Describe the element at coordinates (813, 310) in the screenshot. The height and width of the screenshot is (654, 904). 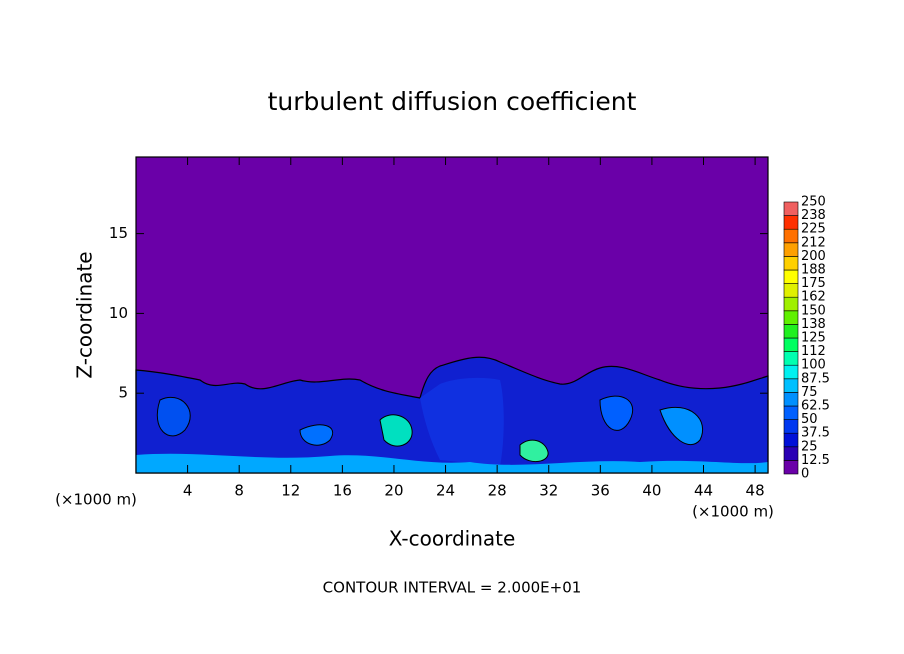
I see `colorbar-label: 150` at that location.